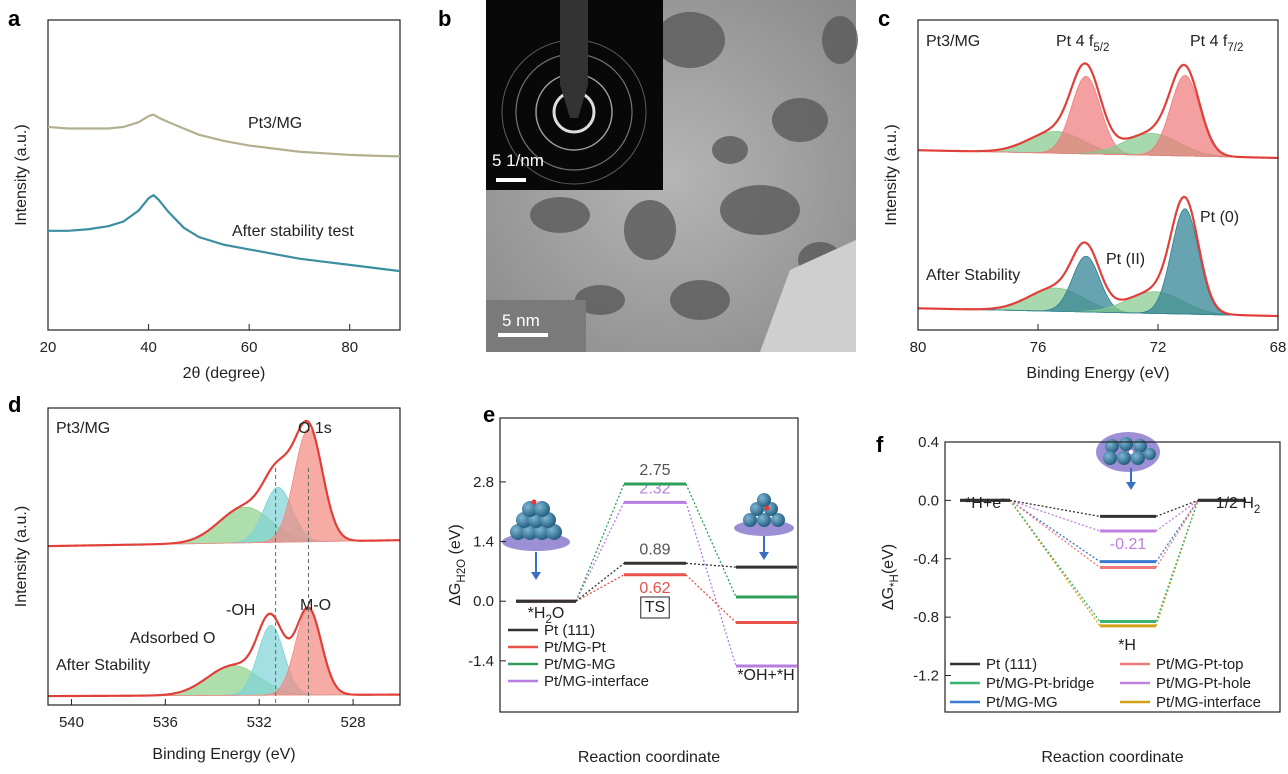 This screenshot has height=774, width=1288. Describe the element at coordinates (71, 722) in the screenshot. I see `x-tick-label: 540` at that location.